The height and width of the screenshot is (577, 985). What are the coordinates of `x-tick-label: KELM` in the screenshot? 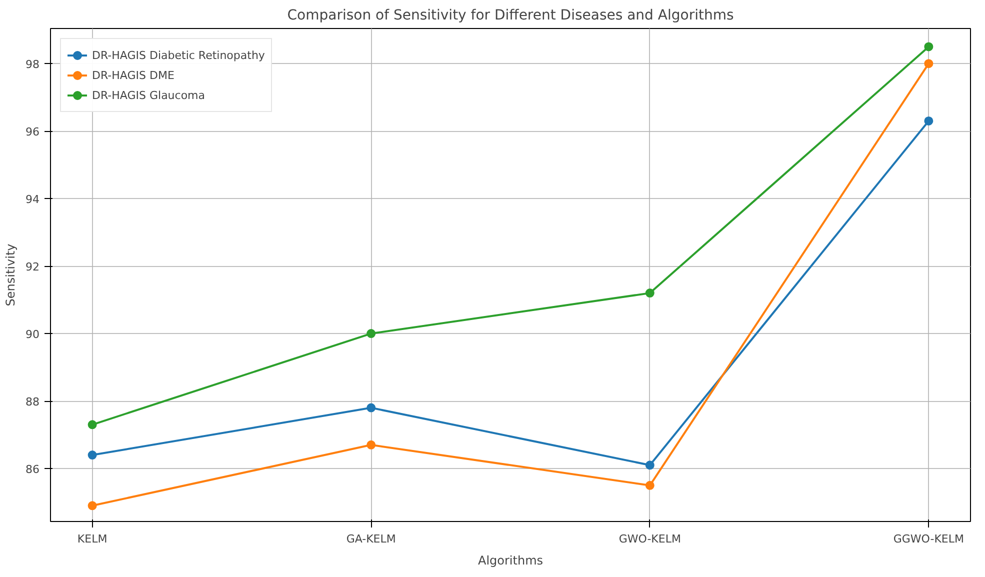 It's located at (92, 539).